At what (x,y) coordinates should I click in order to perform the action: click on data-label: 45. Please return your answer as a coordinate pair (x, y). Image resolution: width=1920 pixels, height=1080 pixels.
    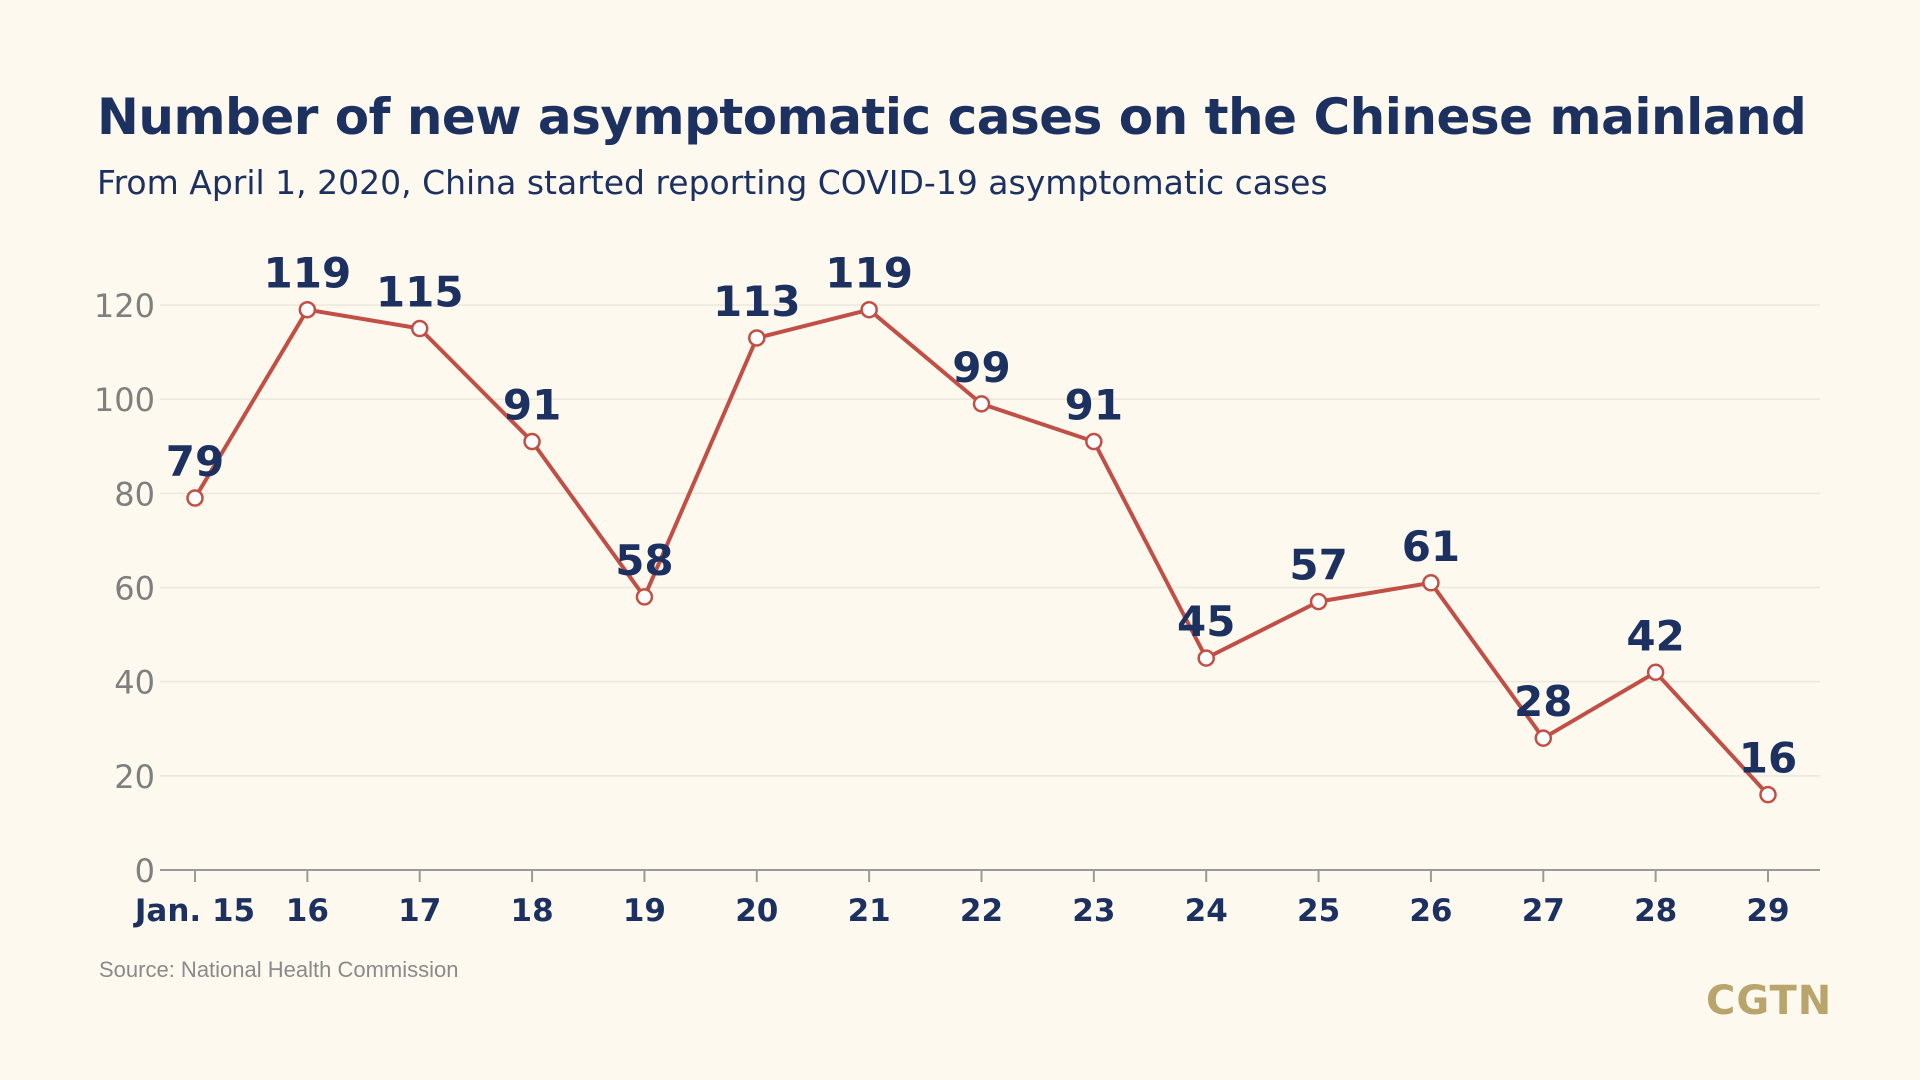
    Looking at the image, I should click on (1206, 621).